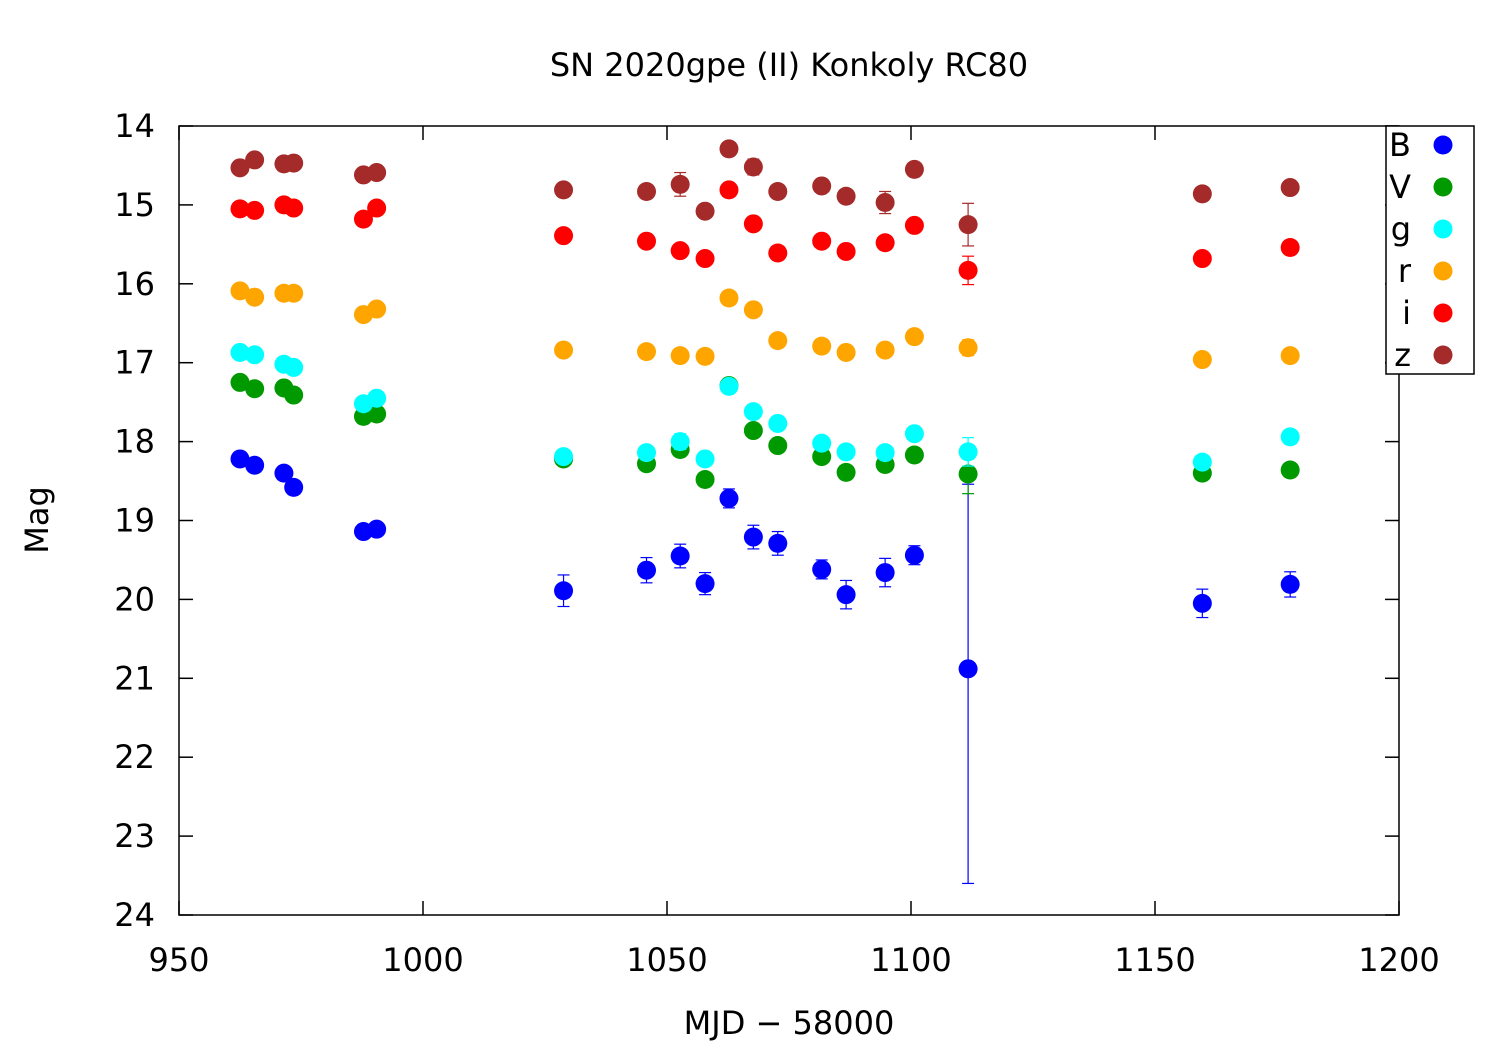 The height and width of the screenshot is (1050, 1500). What do you see at coordinates (1406, 313) in the screenshot?
I see `legend-label: i` at bounding box center [1406, 313].